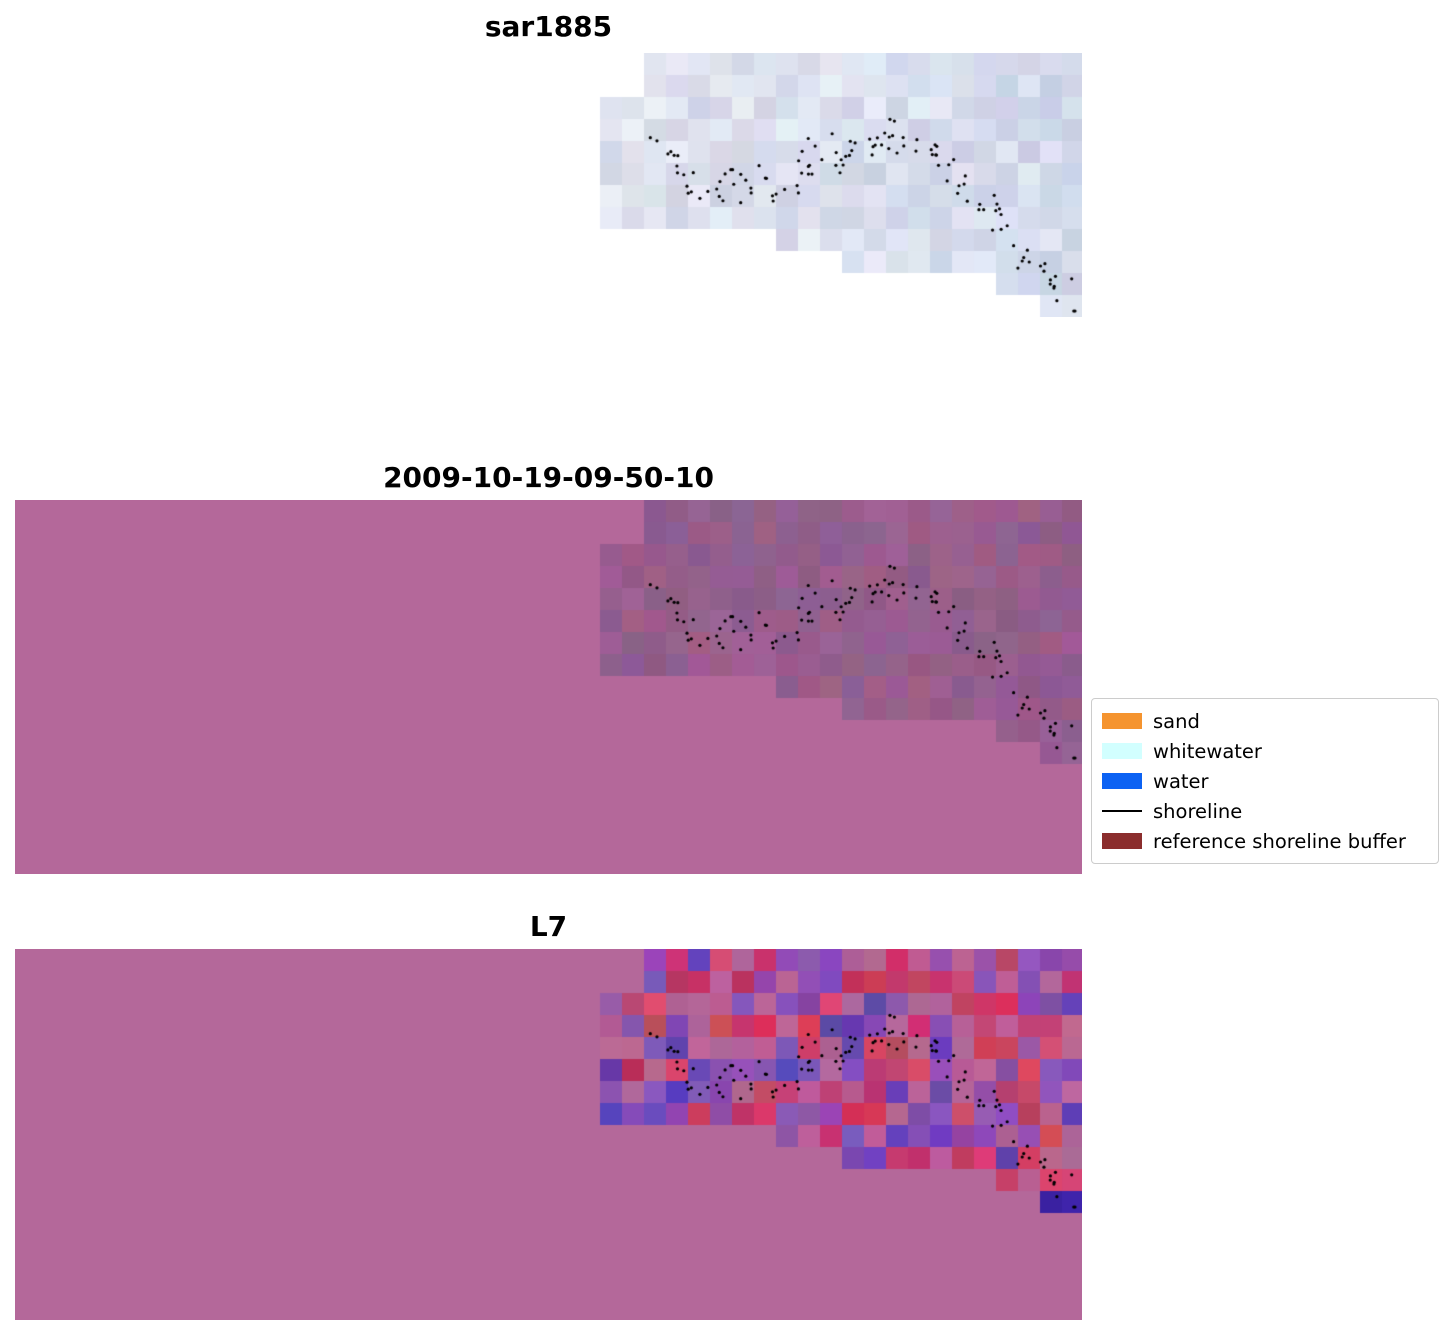 This screenshot has width=1452, height=1337. What do you see at coordinates (1122, 751) in the screenshot?
I see `whitewater-swatch` at bounding box center [1122, 751].